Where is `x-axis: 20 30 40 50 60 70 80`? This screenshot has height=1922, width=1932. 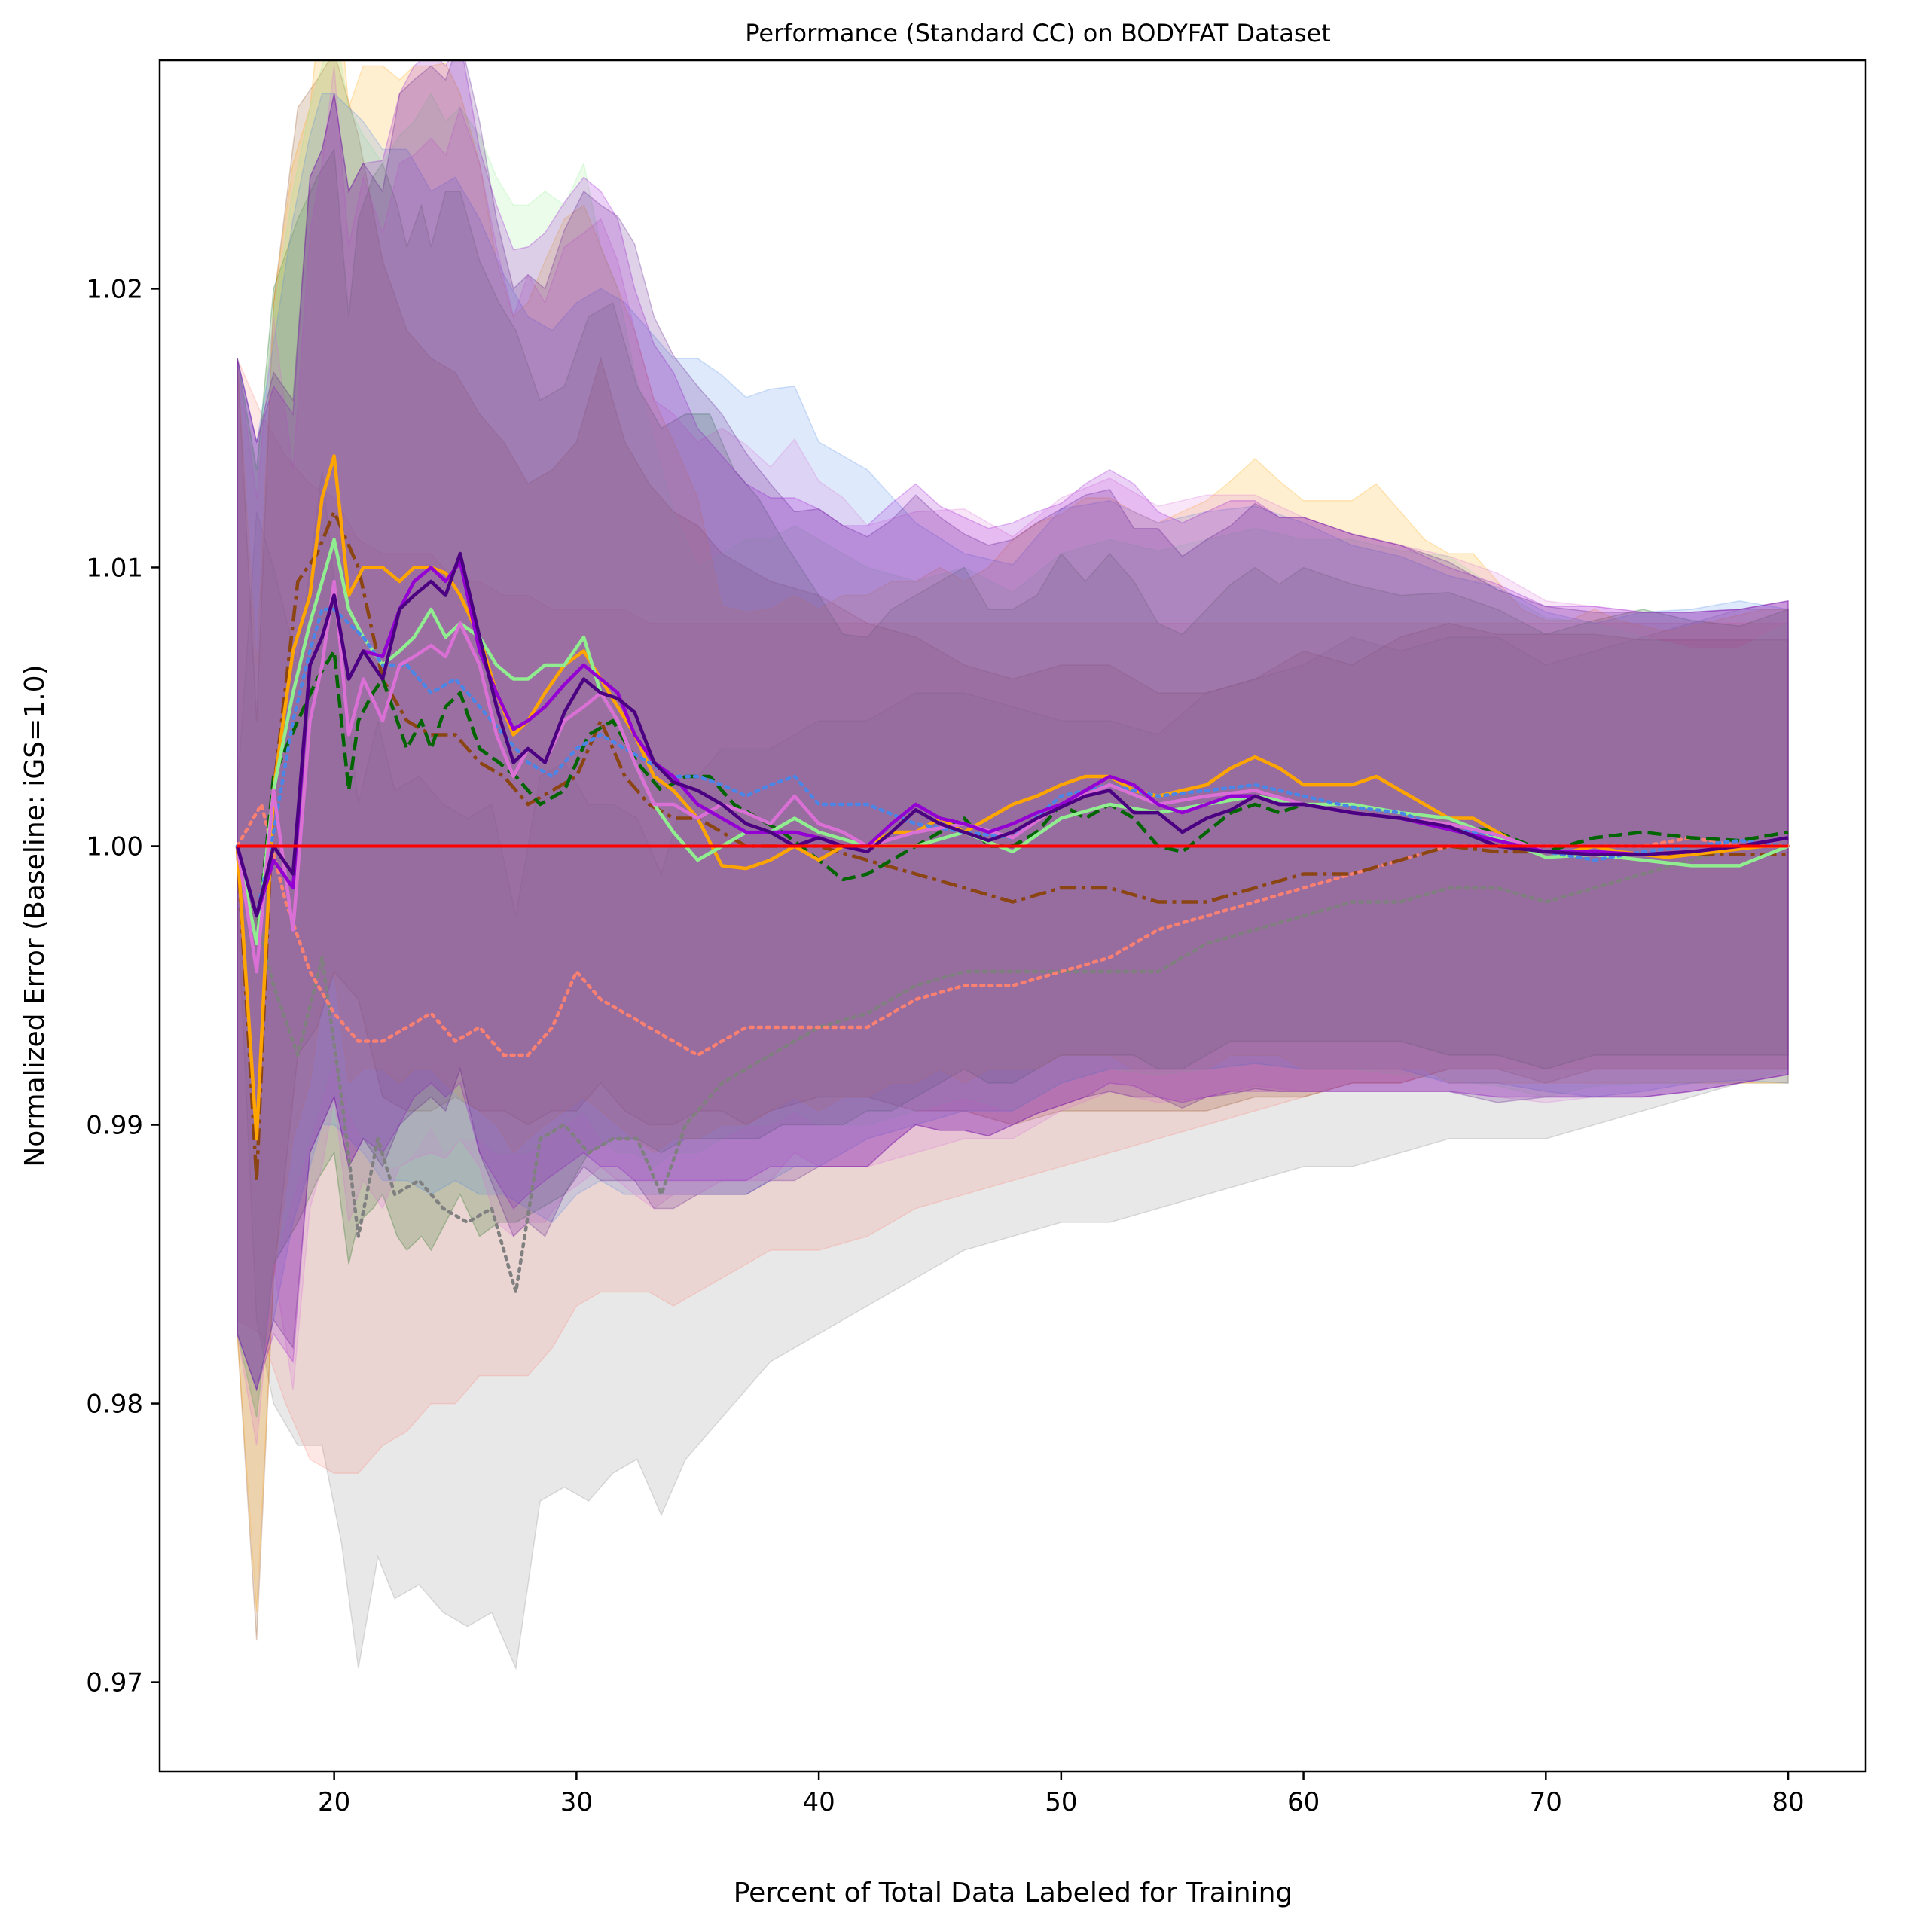 x-axis: 20 30 40 50 60 70 80 is located at coordinates (1062, 1794).